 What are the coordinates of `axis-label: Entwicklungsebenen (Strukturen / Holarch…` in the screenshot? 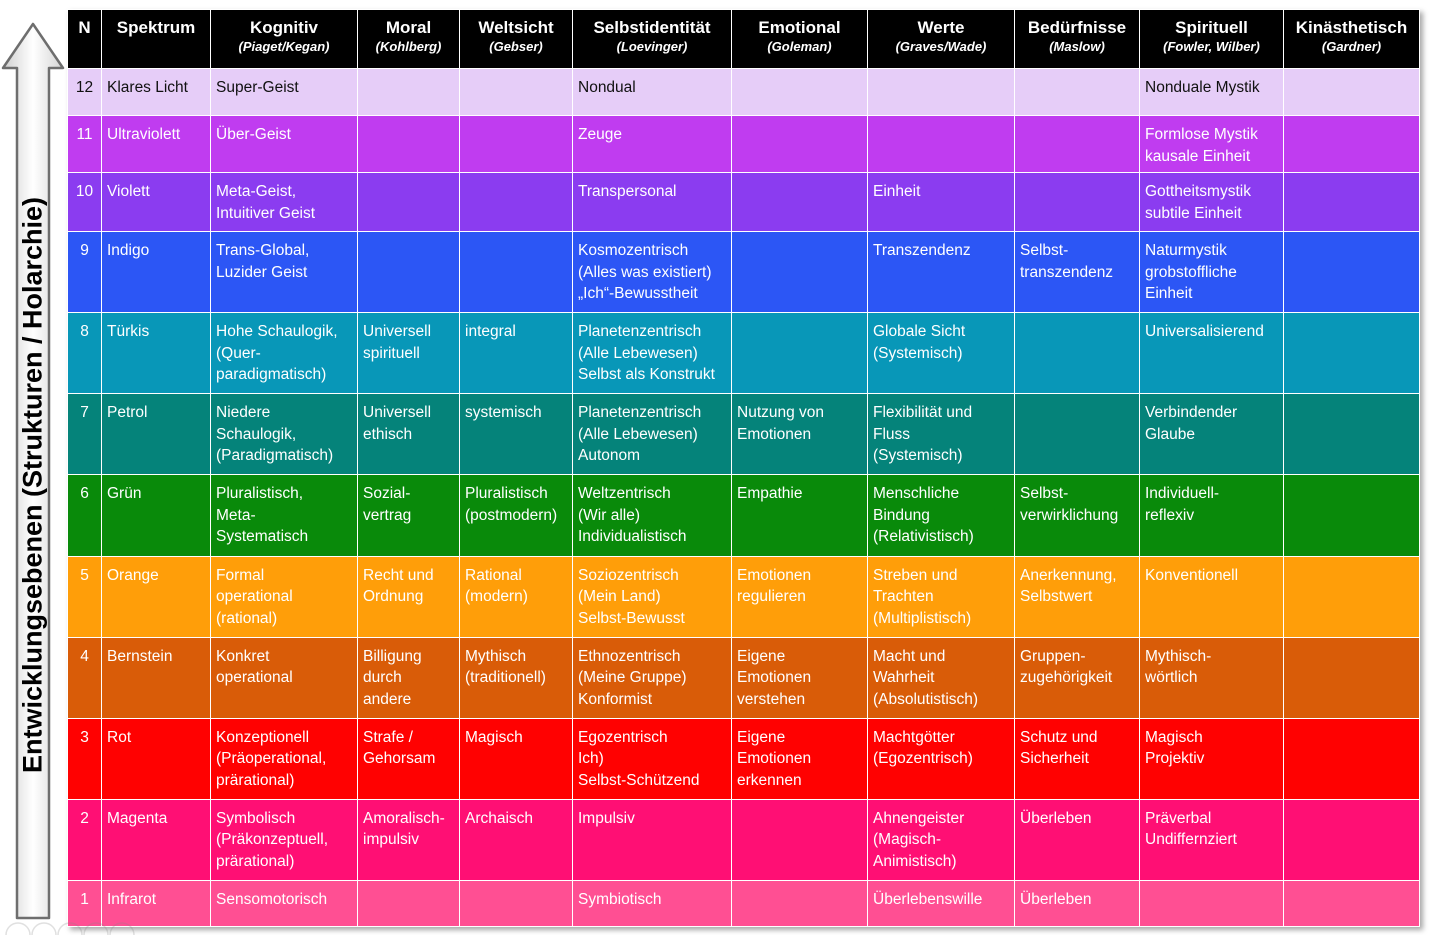 It's located at (32, 485).